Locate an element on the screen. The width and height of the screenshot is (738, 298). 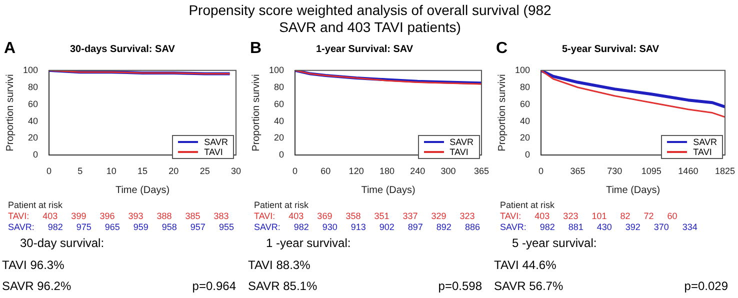
text: C is located at coordinates (502, 49).